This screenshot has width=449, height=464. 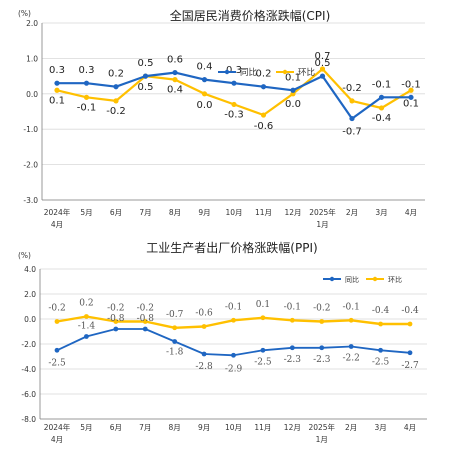 I want to click on cpi-y-tick-label: -2.0, so click(x=30, y=165).